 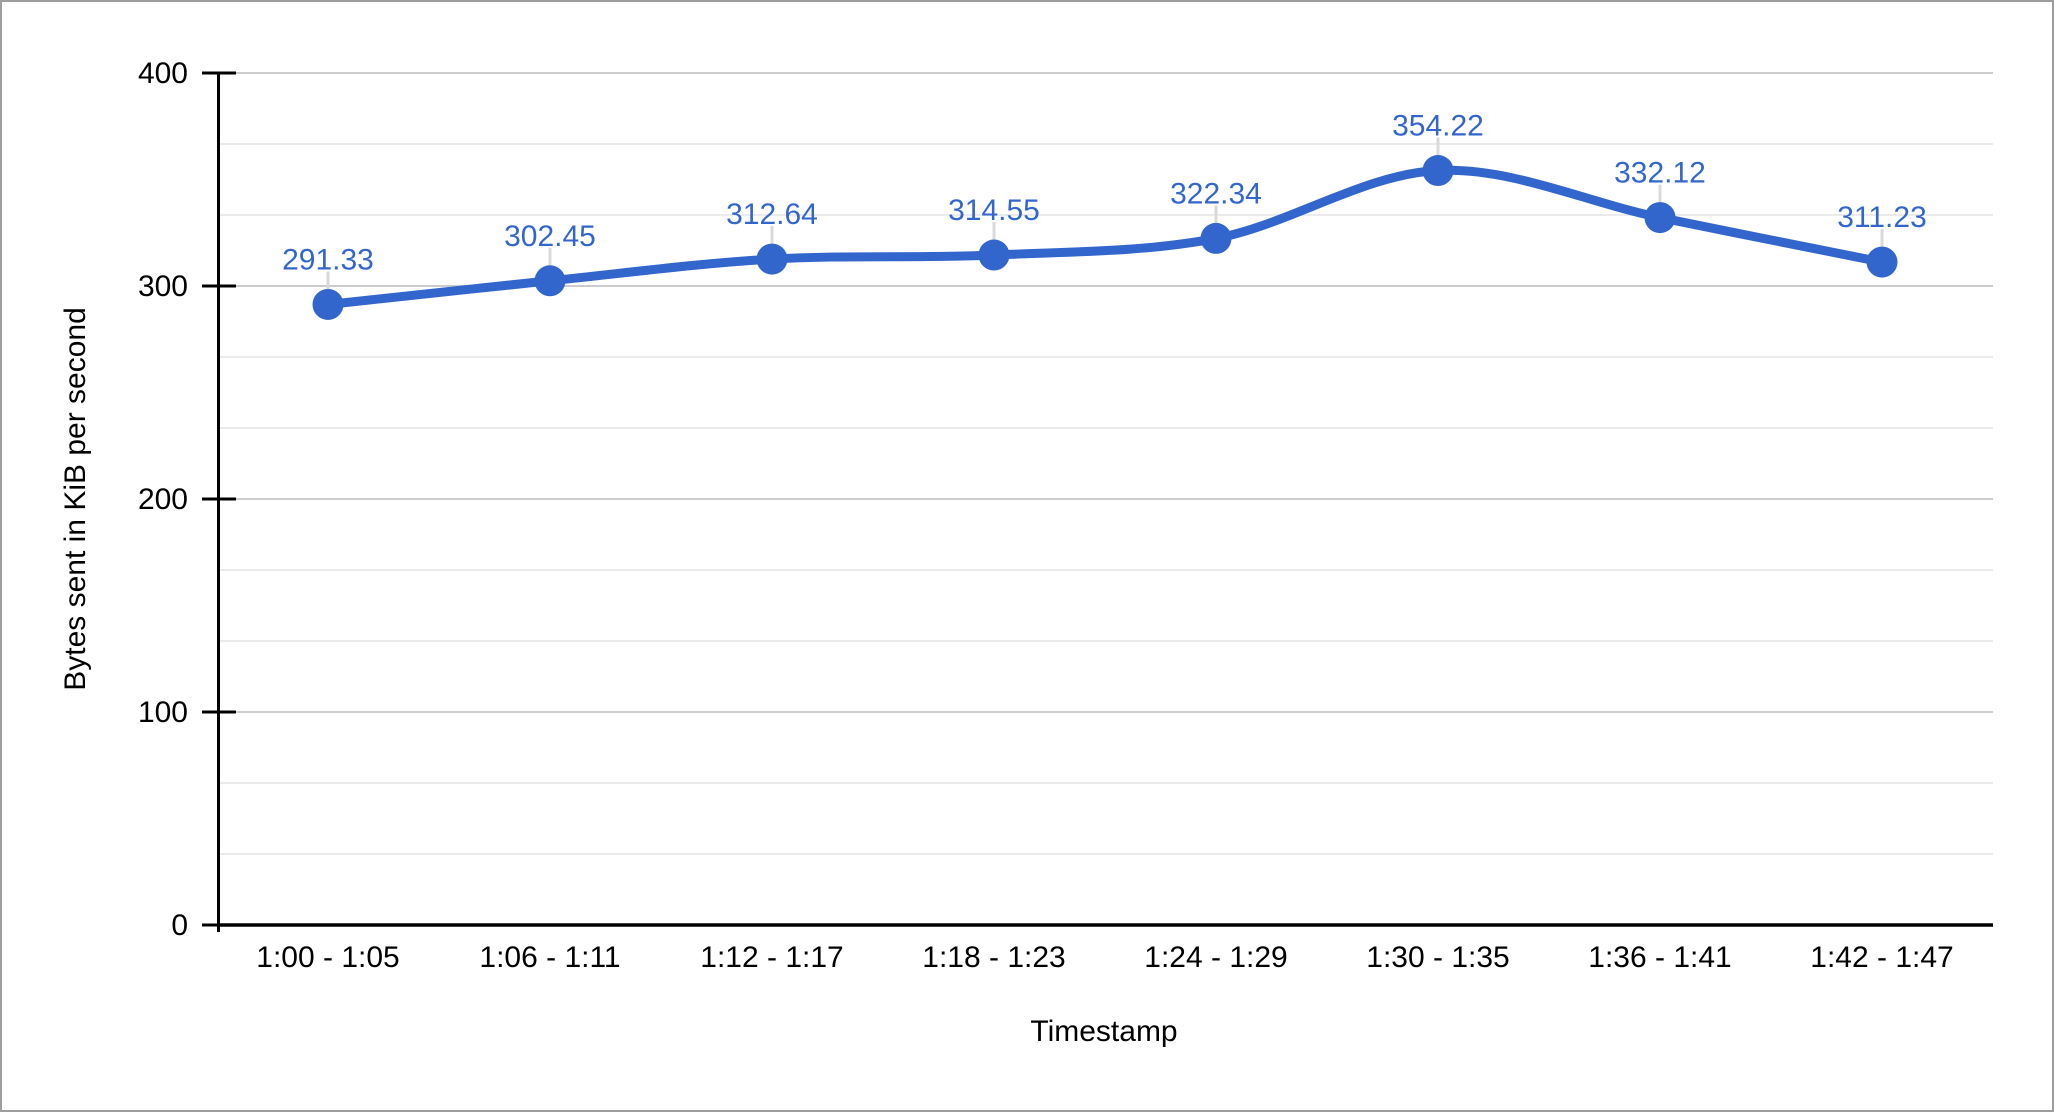 I want to click on data-point-label: 312.64, so click(x=772, y=214).